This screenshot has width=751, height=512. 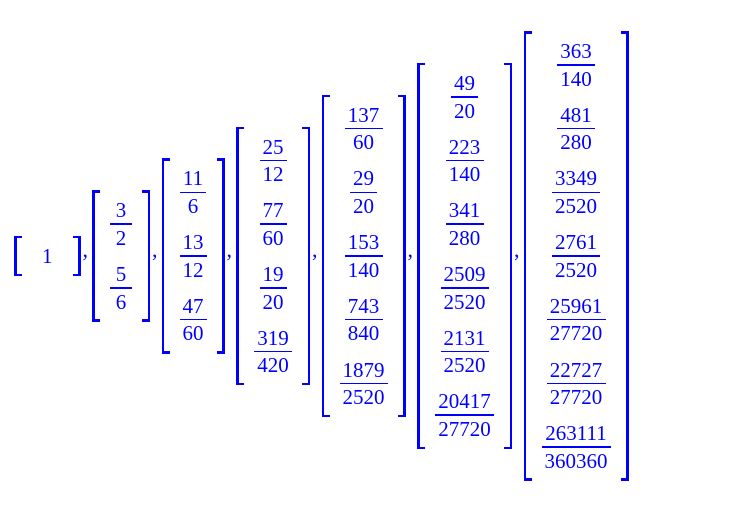 What do you see at coordinates (576, 242) in the screenshot?
I see `fraction-numerator: 2761` at bounding box center [576, 242].